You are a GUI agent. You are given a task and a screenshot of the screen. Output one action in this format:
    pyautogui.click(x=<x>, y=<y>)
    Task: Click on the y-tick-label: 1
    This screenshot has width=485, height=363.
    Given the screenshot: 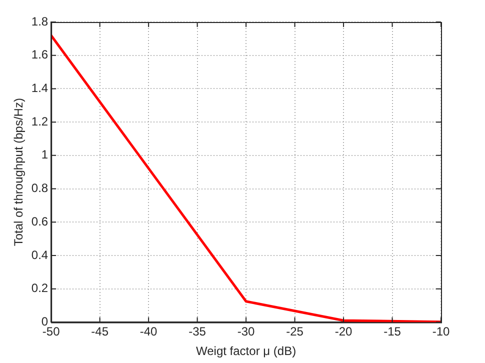 What is the action you would take?
    pyautogui.click(x=44, y=155)
    